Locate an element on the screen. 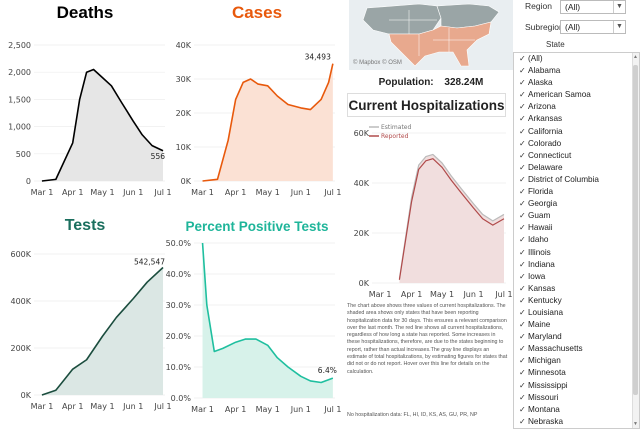 The width and height of the screenshot is (640, 429). y-tick-label: 600K is located at coordinates (20, 254).